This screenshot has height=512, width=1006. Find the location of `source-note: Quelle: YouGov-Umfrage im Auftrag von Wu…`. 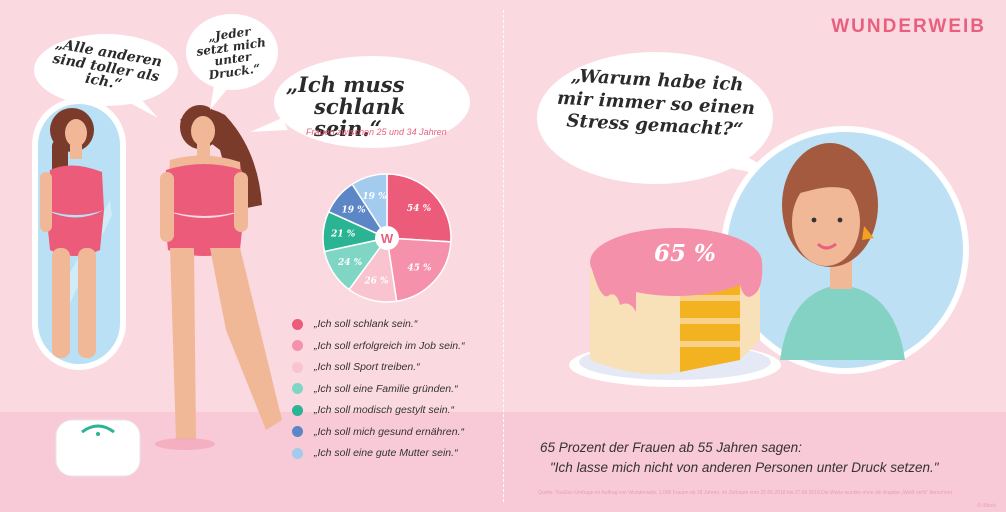

source-note: Quelle: YouGov-Umfrage im Auftrag von Wu… is located at coordinates (746, 493).